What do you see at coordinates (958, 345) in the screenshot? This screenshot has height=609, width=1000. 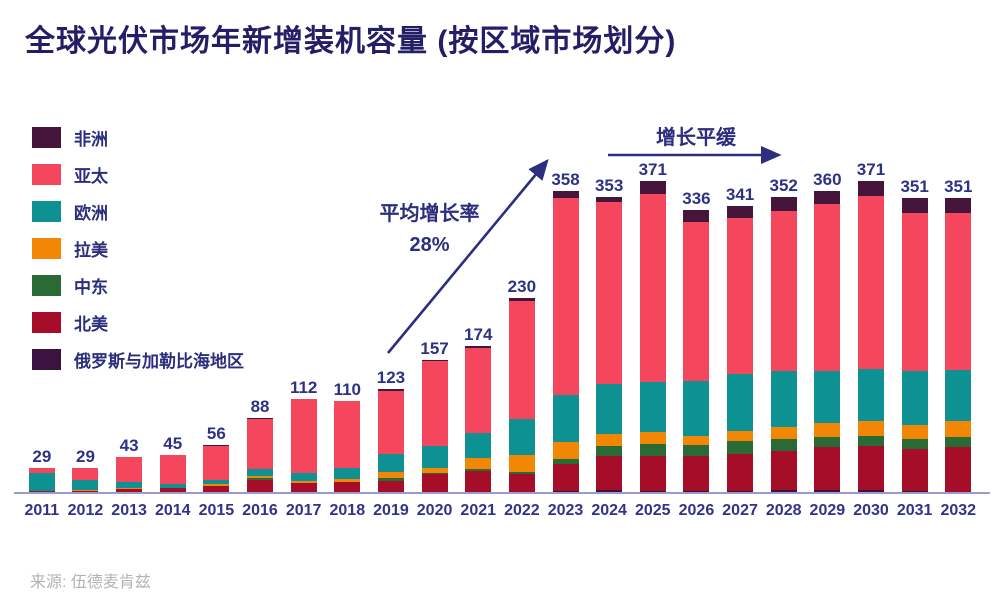 I see `stacked-bar-2032` at bounding box center [958, 345].